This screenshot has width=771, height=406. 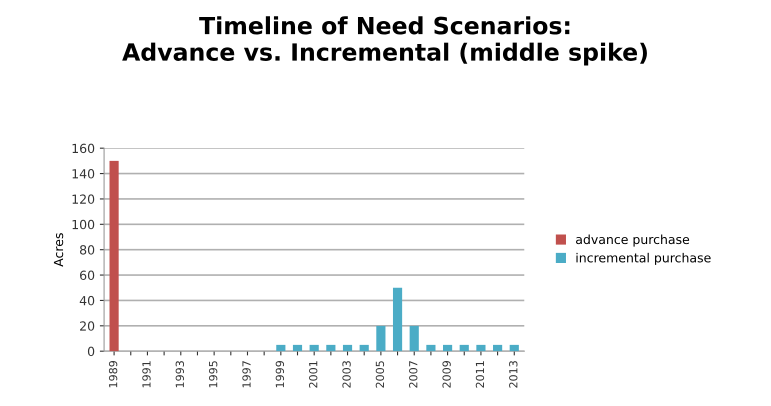 I want to click on x-tick-label: 2011, so click(x=480, y=374).